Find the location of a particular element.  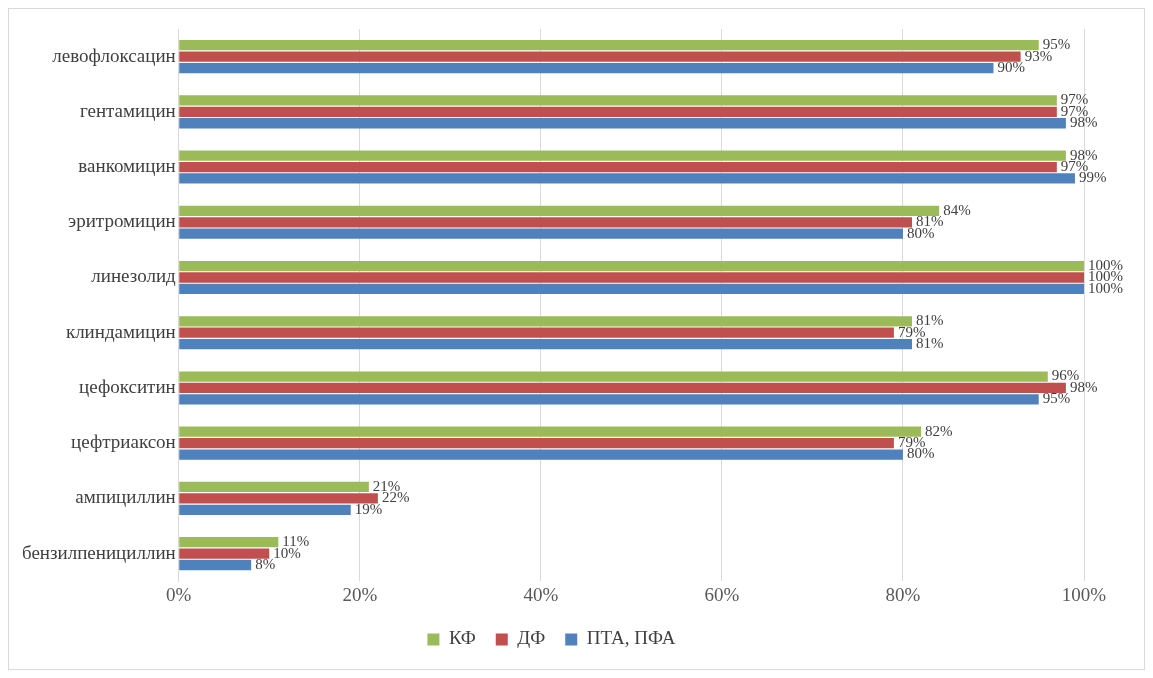

data-label: 8% is located at coordinates (265, 563).